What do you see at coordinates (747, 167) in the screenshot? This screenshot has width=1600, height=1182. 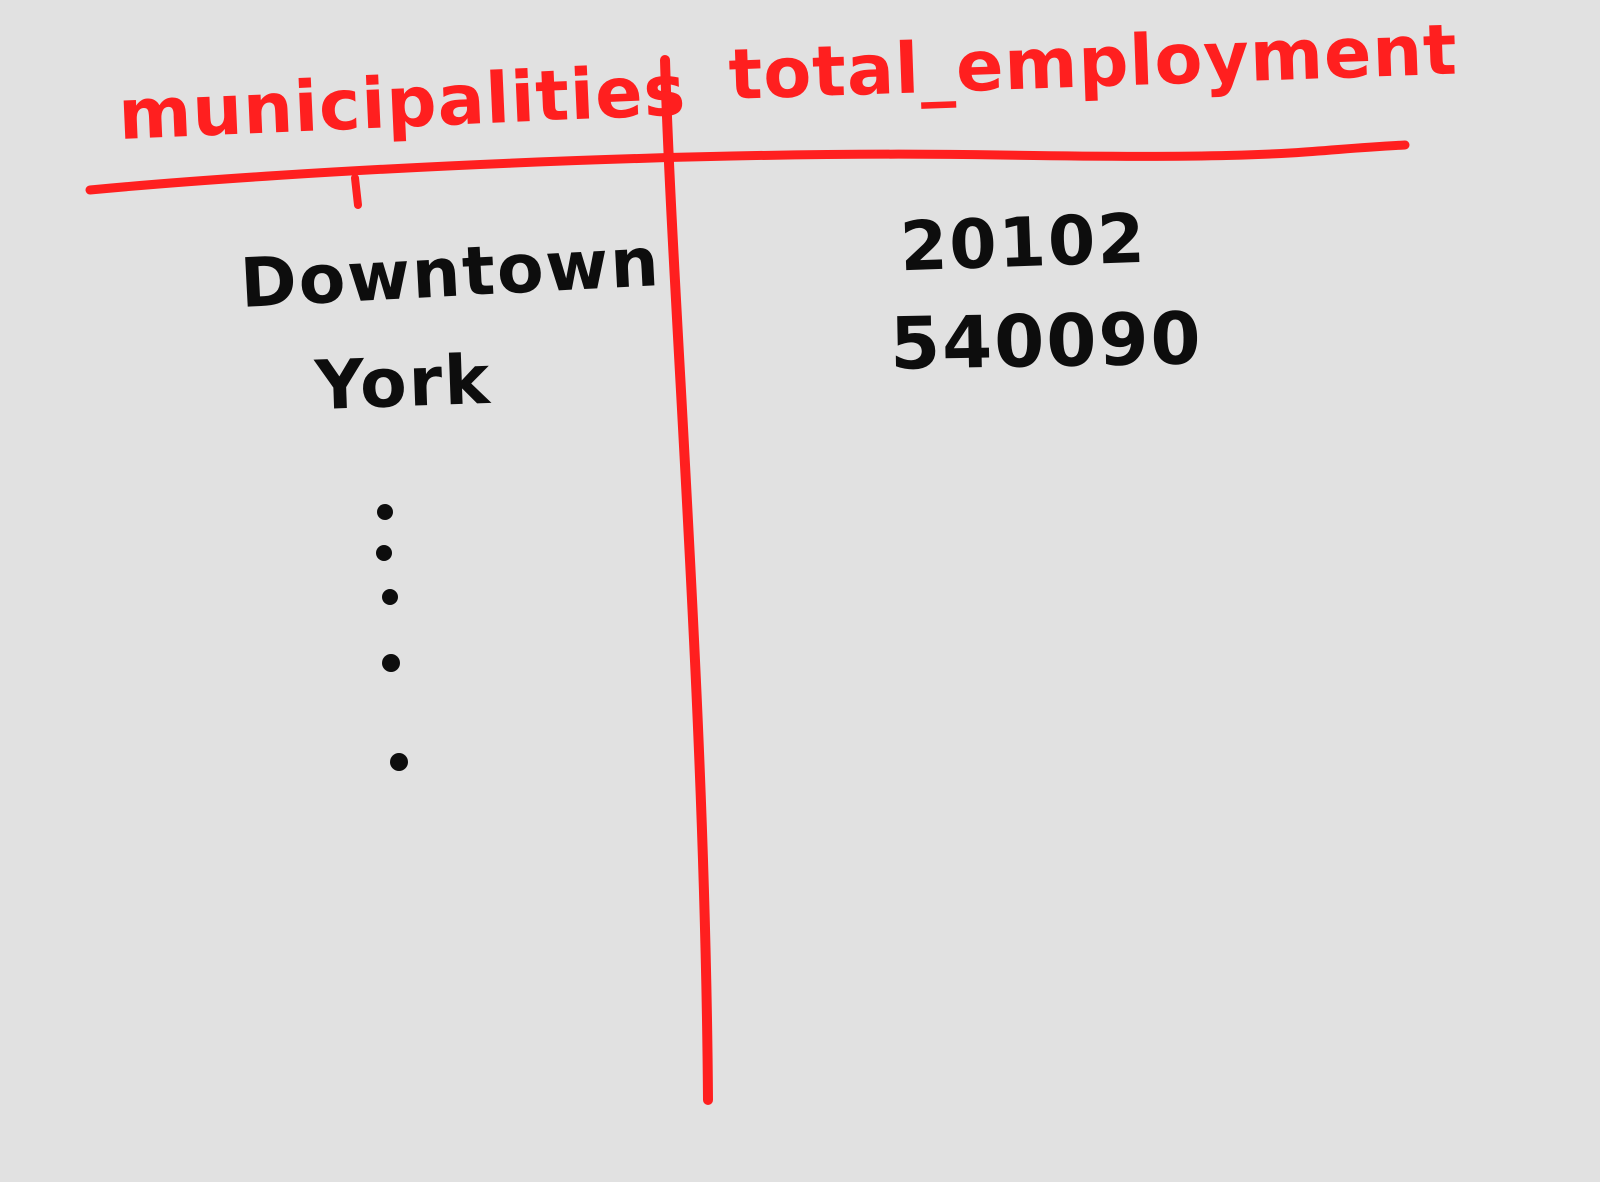 I see `header-rule` at bounding box center [747, 167].